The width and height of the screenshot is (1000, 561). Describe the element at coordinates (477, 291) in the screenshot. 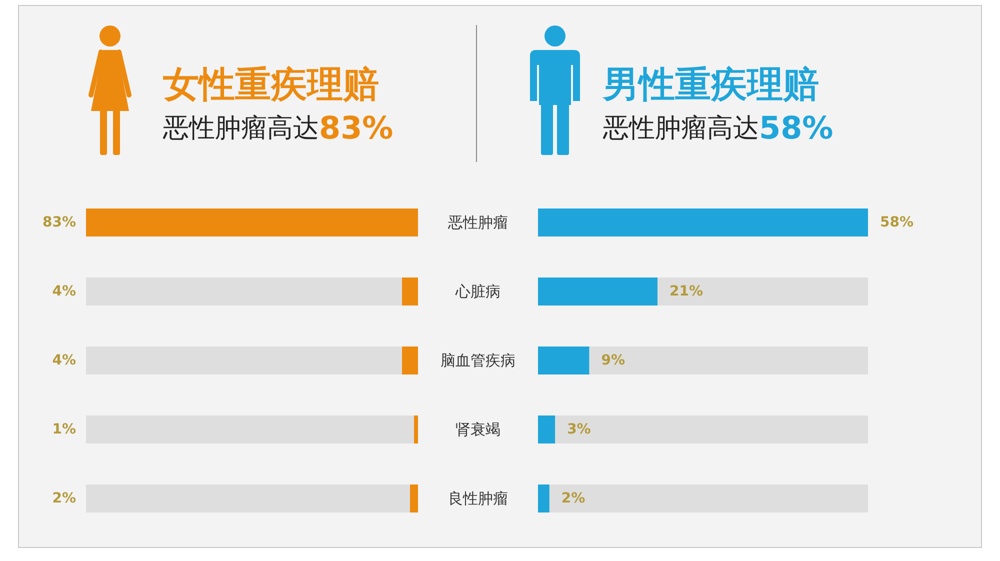

I see `y-tick-label: 心脏病` at that location.